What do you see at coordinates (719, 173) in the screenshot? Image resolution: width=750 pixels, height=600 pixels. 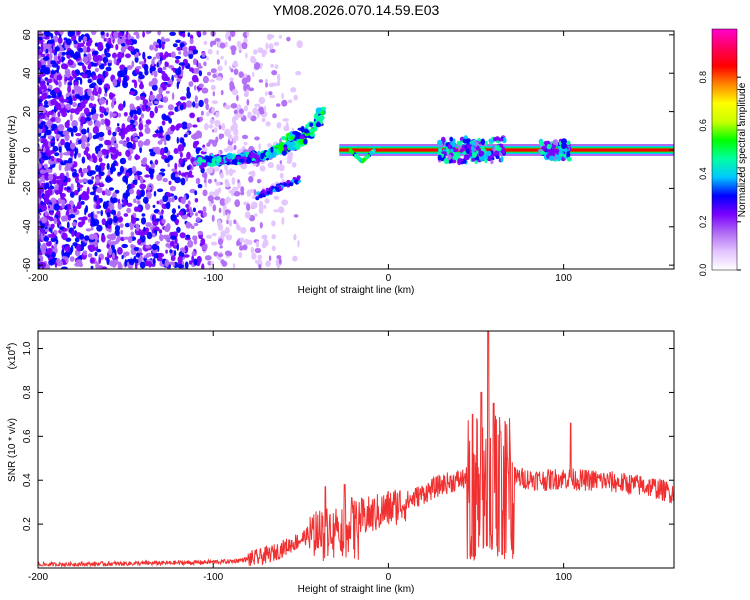 I see `colorbar-ticks: 0.0 0.2 0.4 0.6 0.8` at bounding box center [719, 173].